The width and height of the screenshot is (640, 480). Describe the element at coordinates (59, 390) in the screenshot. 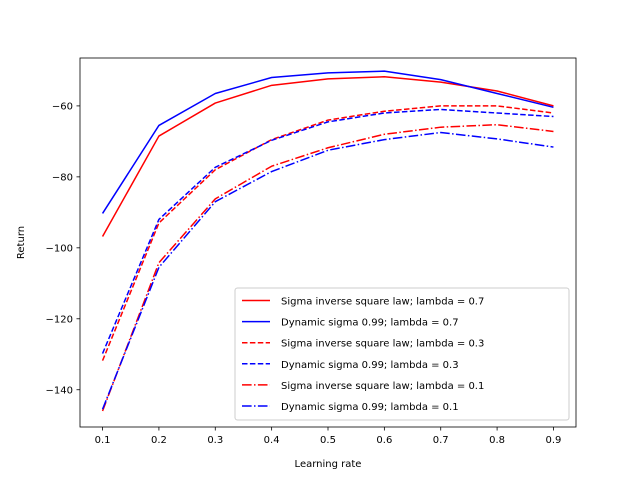

I see `y-tick-label: −140` at that location.